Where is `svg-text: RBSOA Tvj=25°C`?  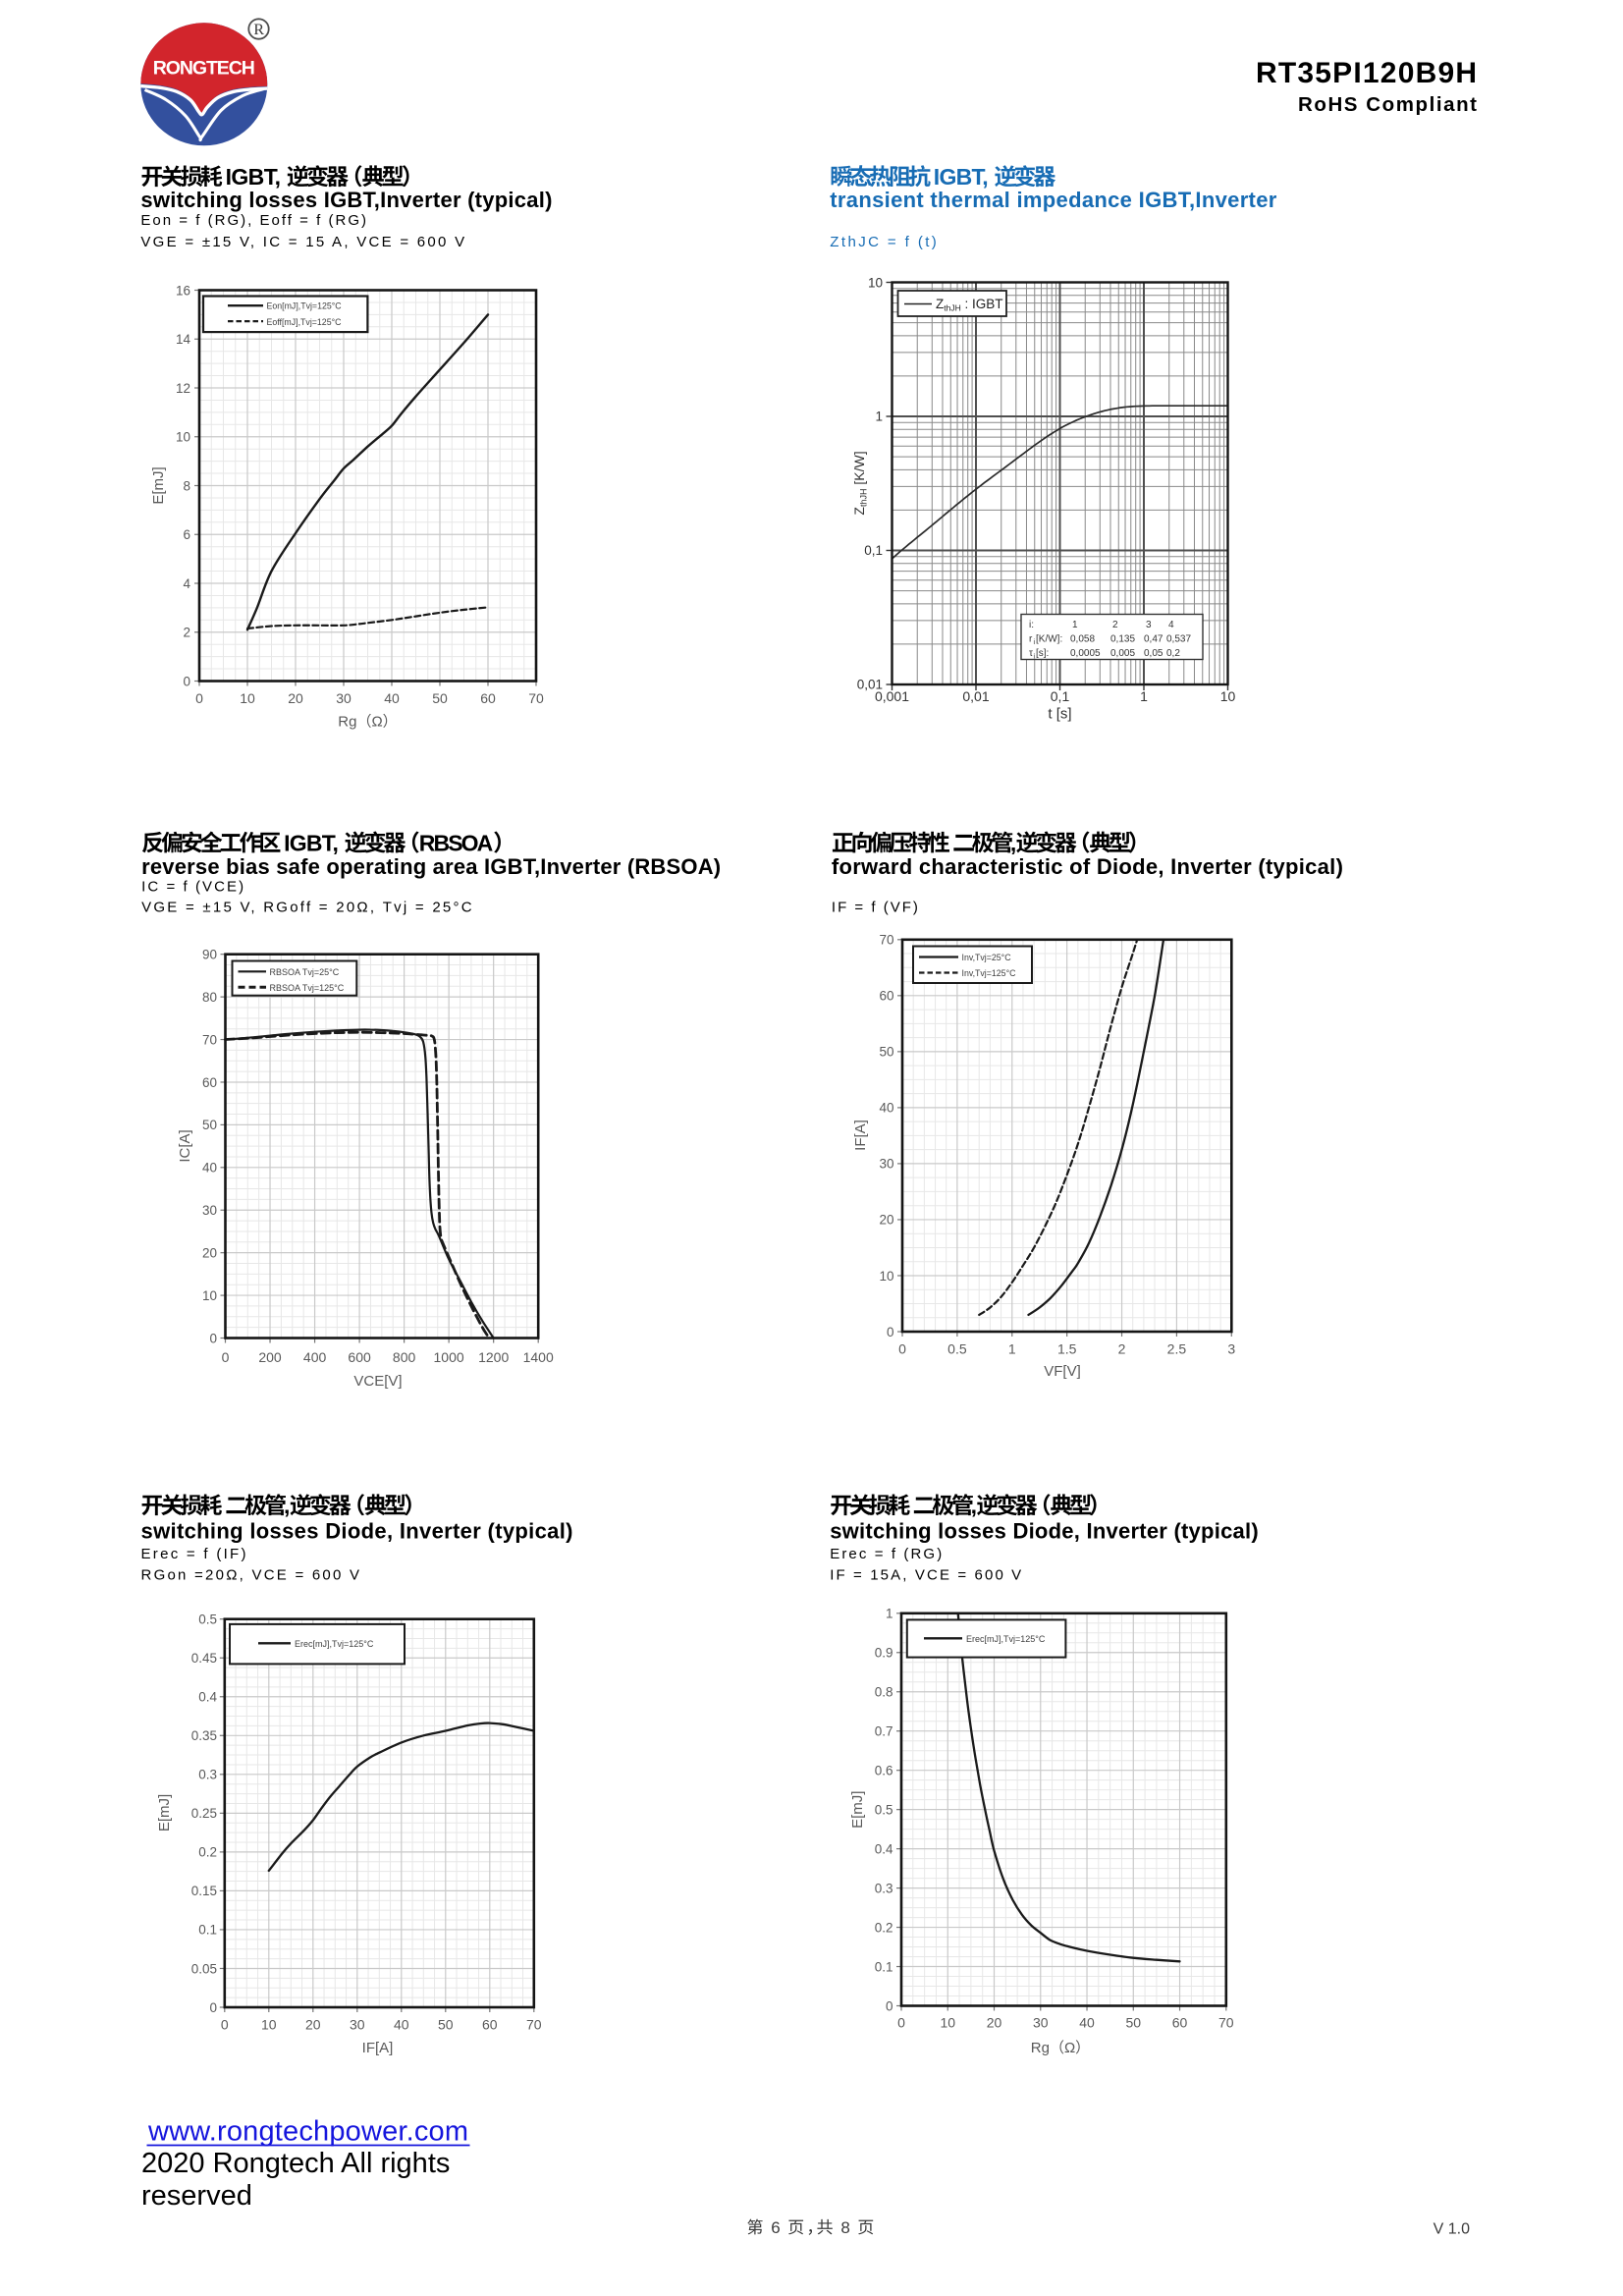 svg-text: RBSOA Tvj=25°C is located at coordinates (305, 972).